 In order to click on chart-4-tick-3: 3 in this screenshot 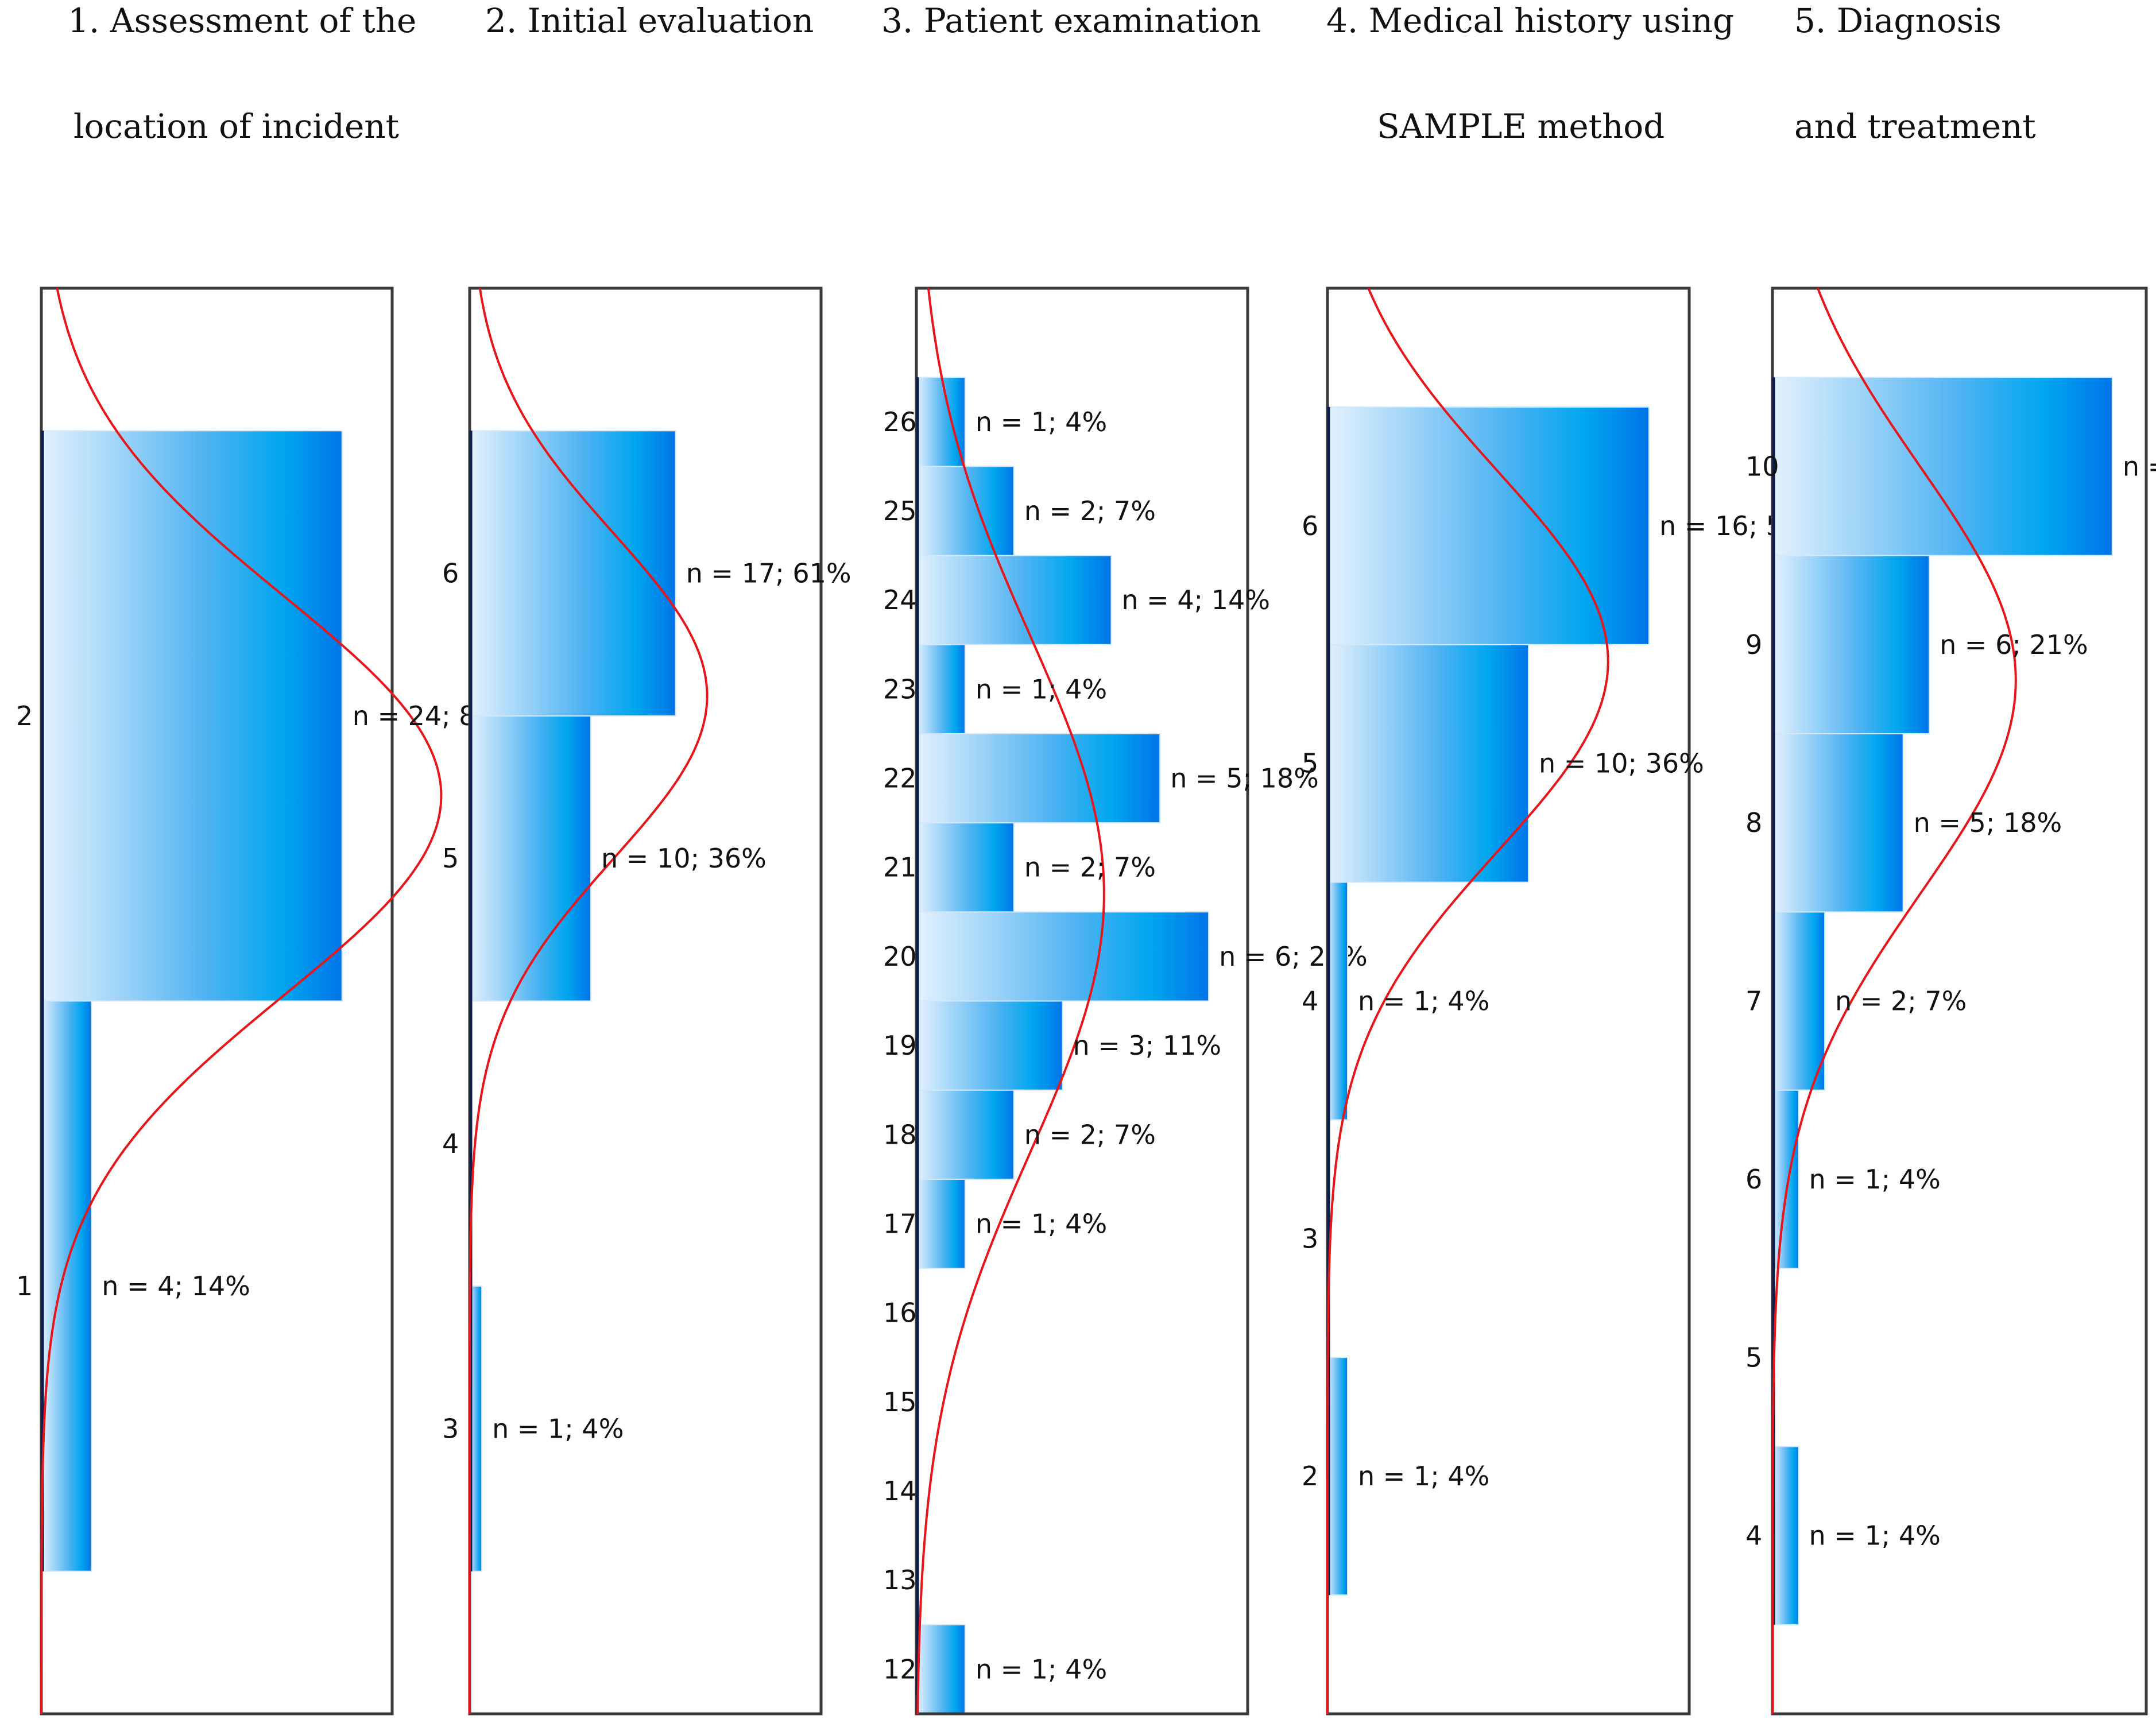, I will do `click(1310, 1238)`.